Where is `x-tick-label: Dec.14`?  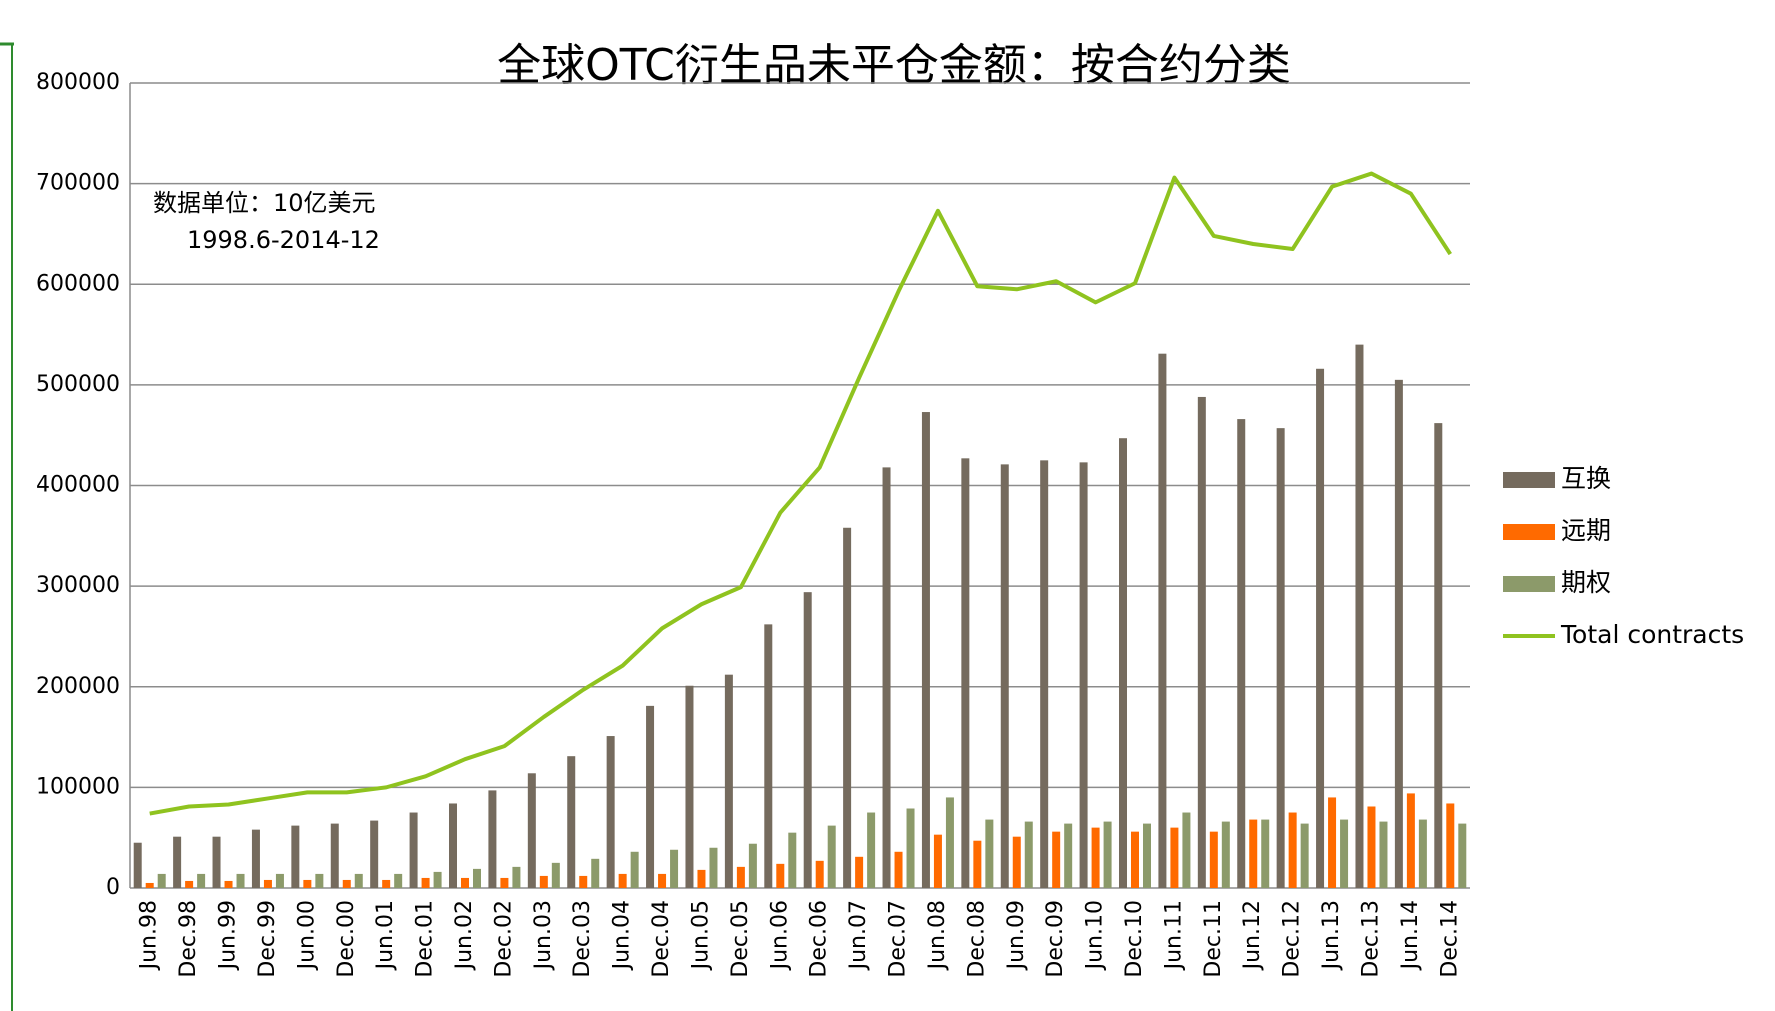
x-tick-label: Dec.14 is located at coordinates (1449, 939).